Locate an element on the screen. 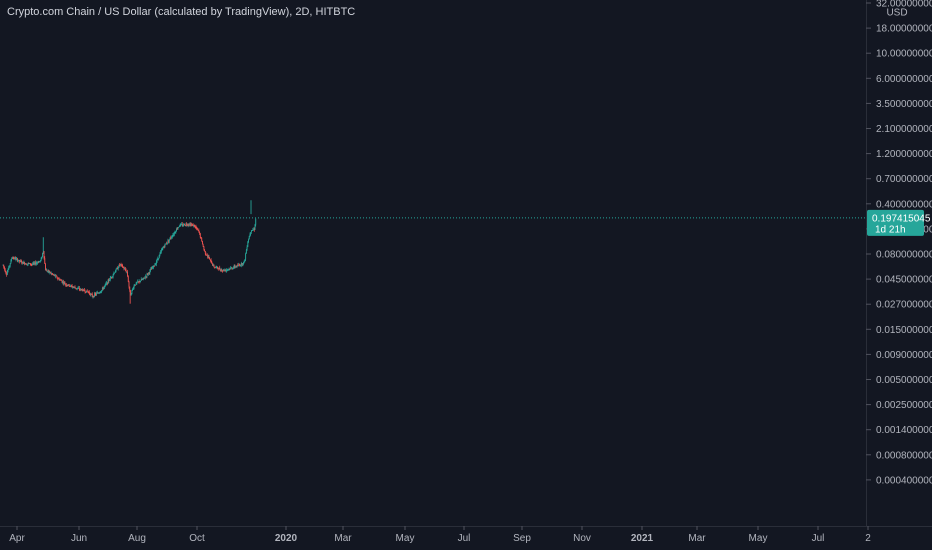 The height and width of the screenshot is (550, 932). currency-label: USD is located at coordinates (896, 13).